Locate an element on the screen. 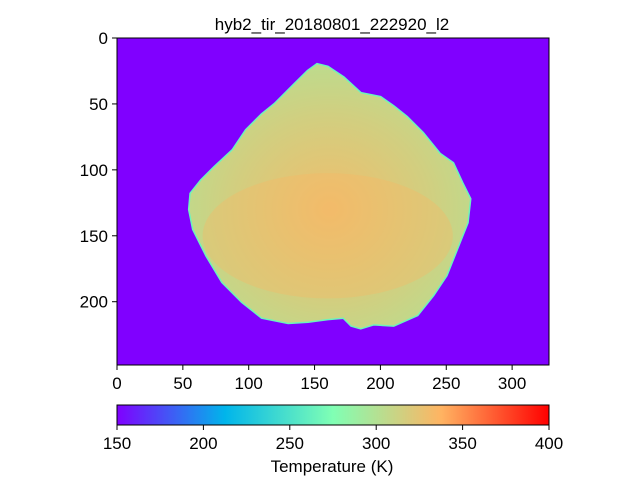 The width and height of the screenshot is (640, 480). x-tick-label: 150 is located at coordinates (314, 383).